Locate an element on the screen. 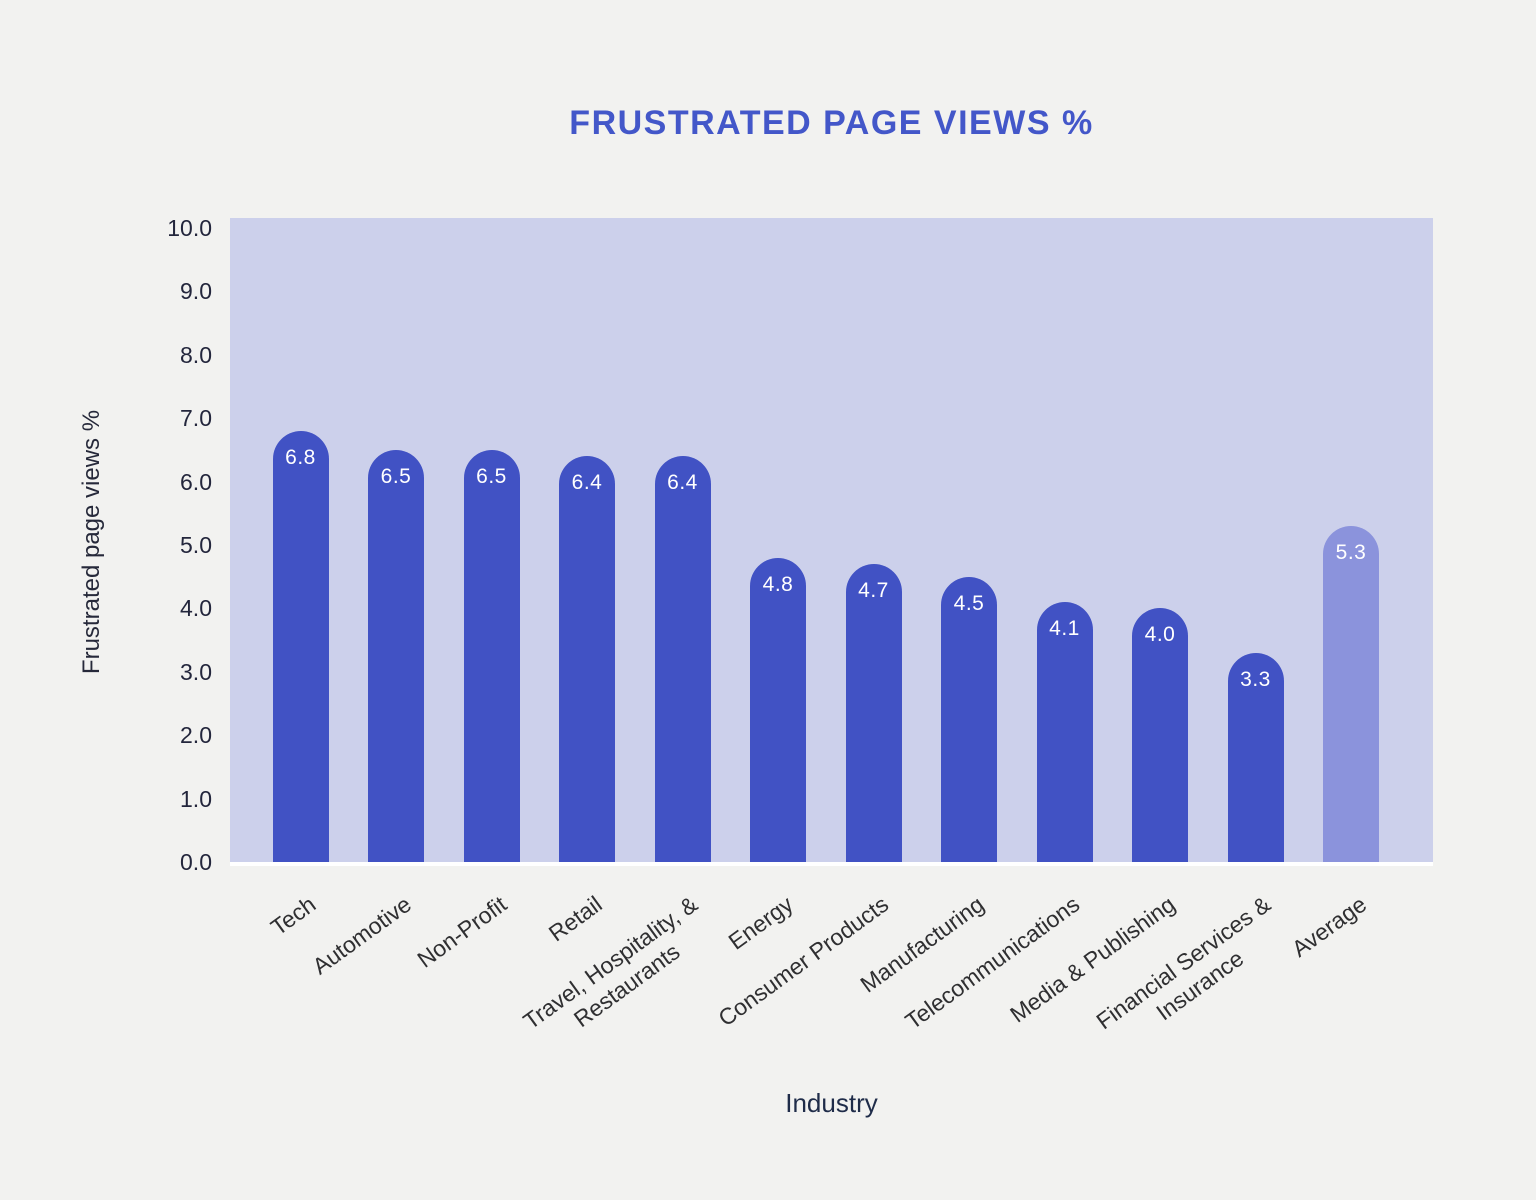 The image size is (1536, 1200). bar: 4.0 is located at coordinates (1160, 735).